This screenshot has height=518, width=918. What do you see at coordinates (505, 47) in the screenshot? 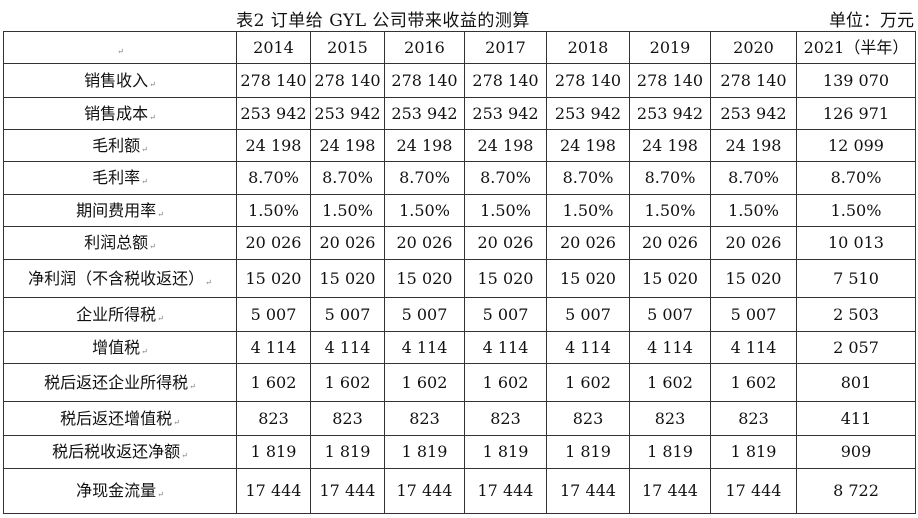
I see `column-header: 2017` at bounding box center [505, 47].